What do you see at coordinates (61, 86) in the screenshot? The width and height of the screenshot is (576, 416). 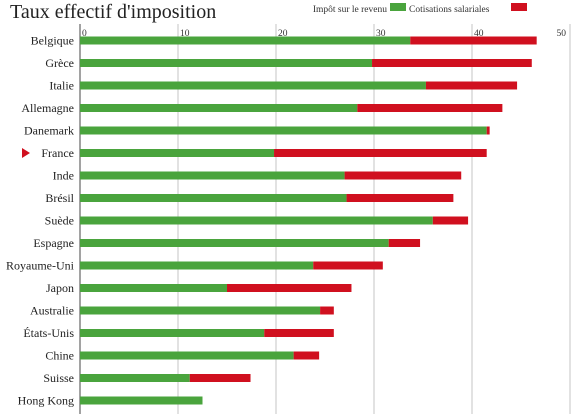 I see `category-label: Italie` at bounding box center [61, 86].